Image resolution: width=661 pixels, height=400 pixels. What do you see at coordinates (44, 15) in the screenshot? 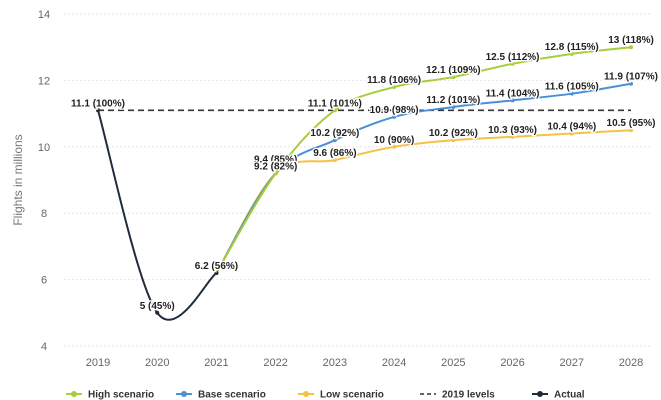
I see `y-tick-label: 14` at bounding box center [44, 15].